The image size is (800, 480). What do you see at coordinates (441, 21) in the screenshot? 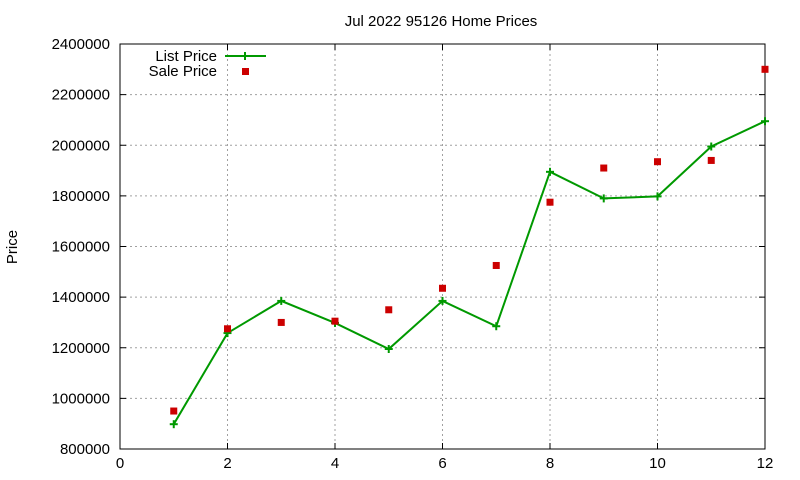
I see `chart-title: Jul 2022 95126 Home Prices` at bounding box center [441, 21].